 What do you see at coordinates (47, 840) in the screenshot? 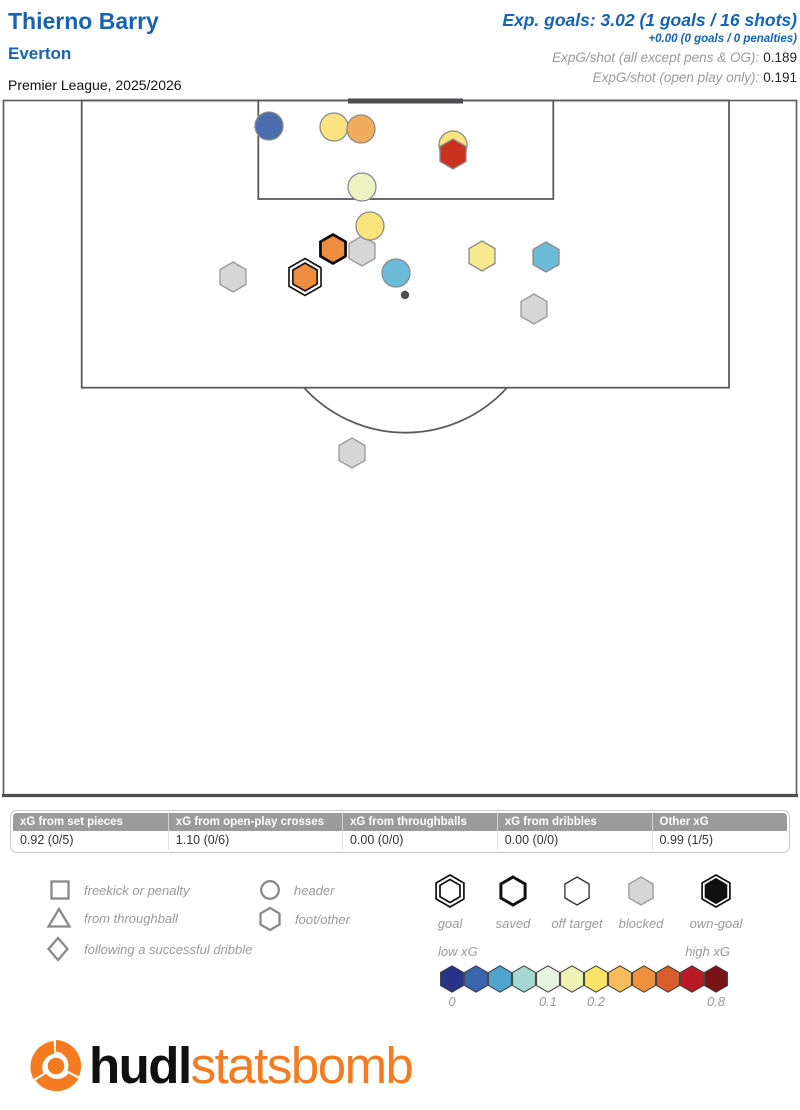
I see `table-value: 0.92 (0/5)` at bounding box center [47, 840].